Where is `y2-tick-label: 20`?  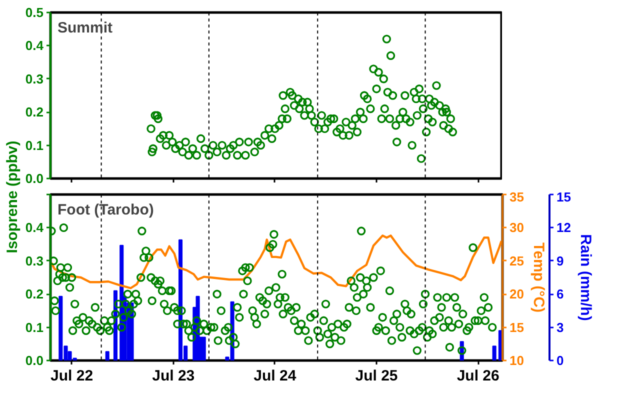 y2-tick-label: 20 is located at coordinates (517, 294).